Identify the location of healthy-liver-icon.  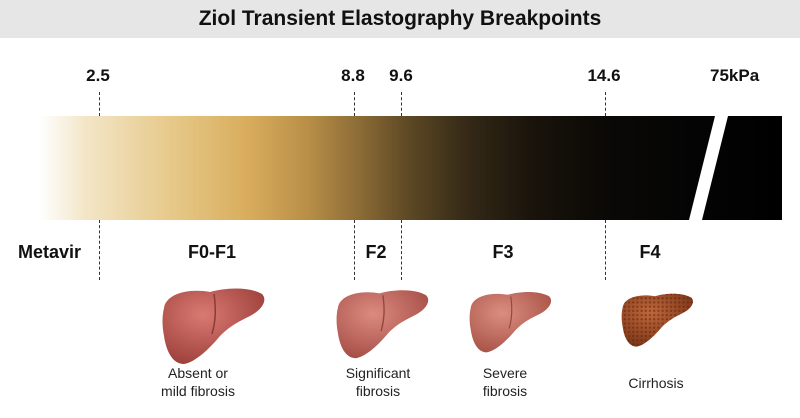
(213, 326).